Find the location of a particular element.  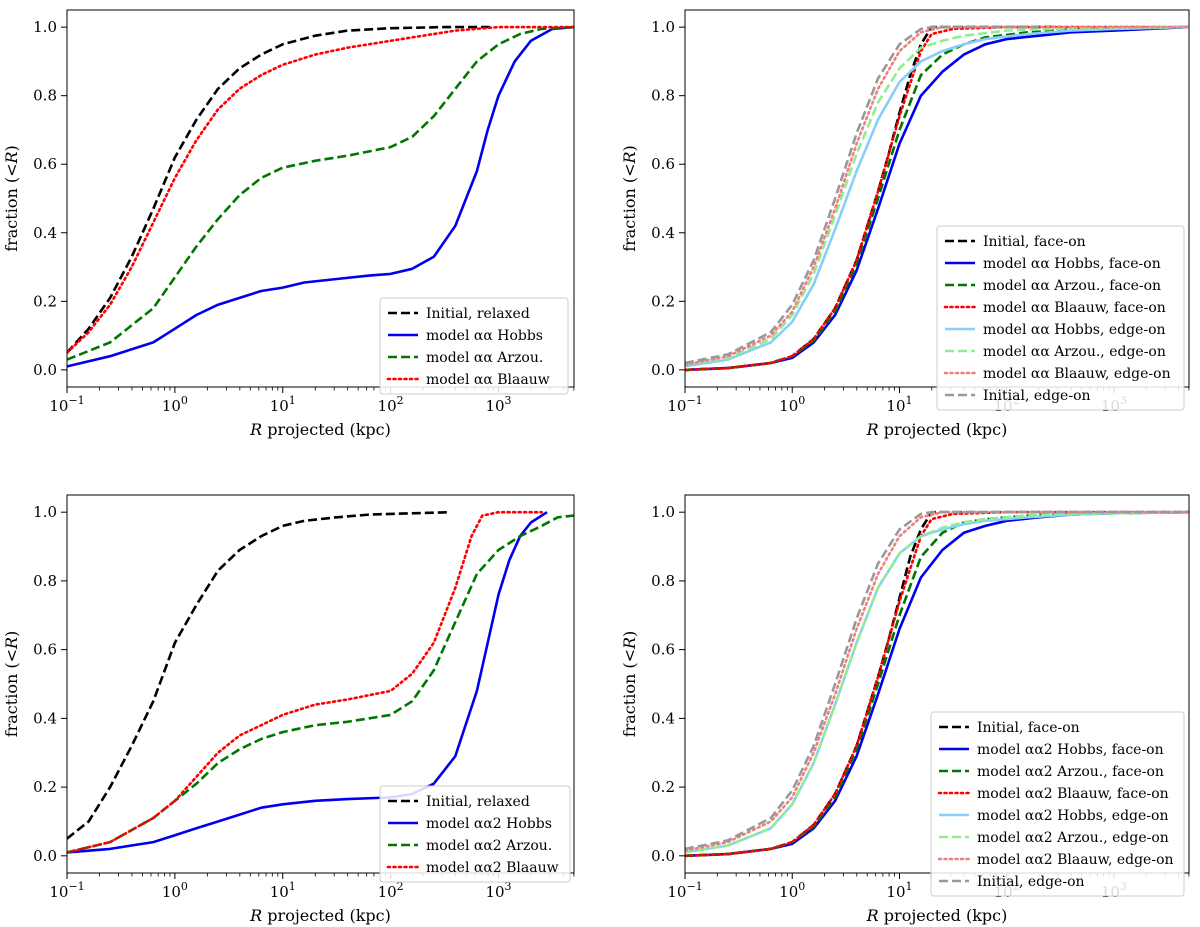

legend-entry-label: model αα Hobbs, edge-on is located at coordinates (1074, 330).